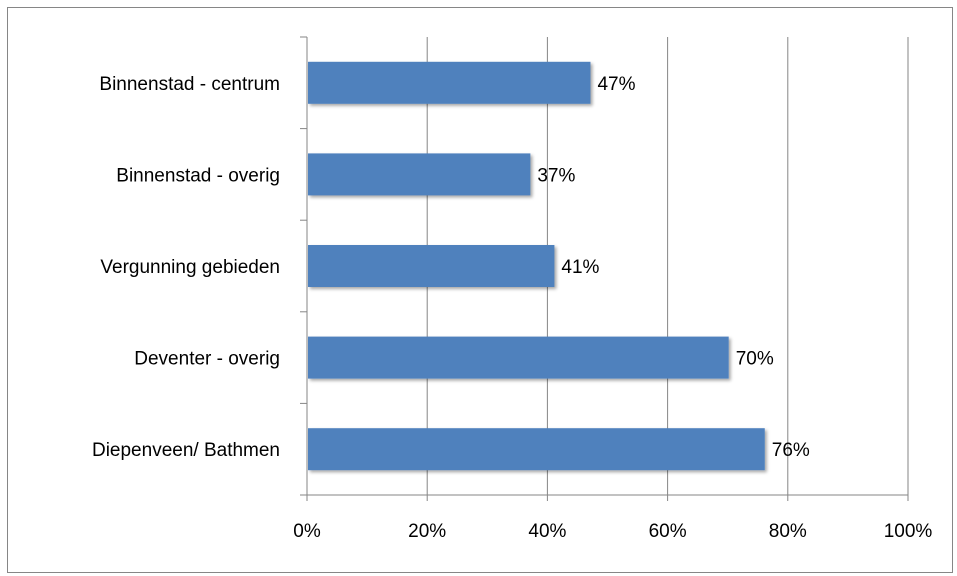  What do you see at coordinates (427, 531) in the screenshot?
I see `x-tick-label: 20%` at bounding box center [427, 531].